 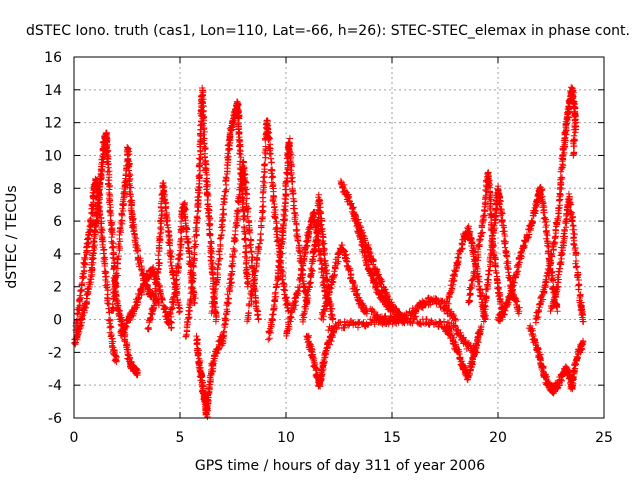 What do you see at coordinates (53, 91) in the screenshot?
I see `y-tick-label: 14` at bounding box center [53, 91].